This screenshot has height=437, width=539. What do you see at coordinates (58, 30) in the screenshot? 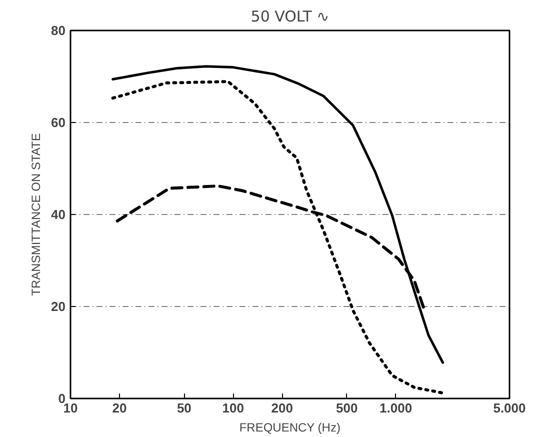
I see `y-tick-label: 80` at bounding box center [58, 30].